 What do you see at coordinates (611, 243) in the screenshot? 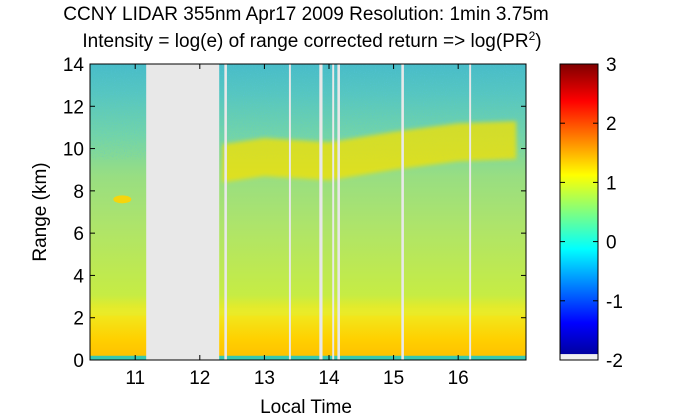
I see `colorbar-tick-label: 0` at bounding box center [611, 243].